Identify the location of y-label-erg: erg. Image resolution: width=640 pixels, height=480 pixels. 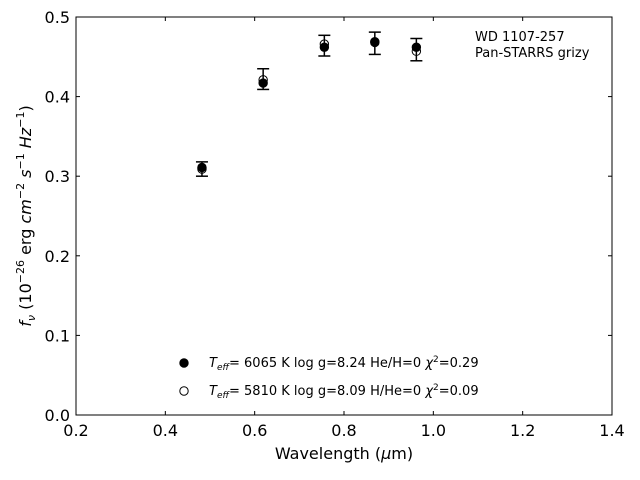
(25, 242).